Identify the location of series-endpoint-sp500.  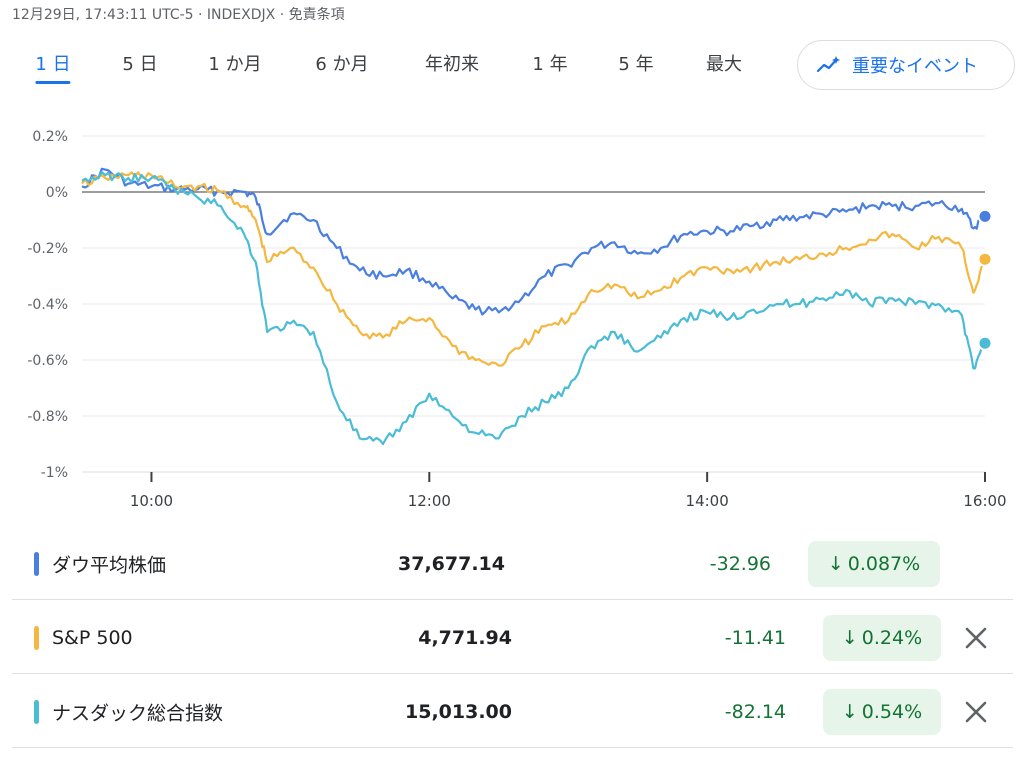
(985, 259).